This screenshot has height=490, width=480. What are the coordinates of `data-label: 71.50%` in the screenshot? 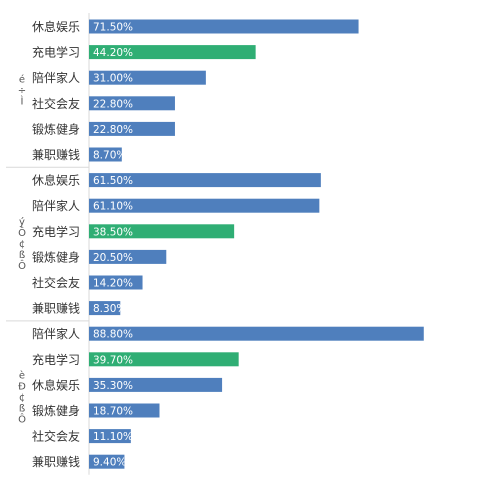 It's located at (113, 28).